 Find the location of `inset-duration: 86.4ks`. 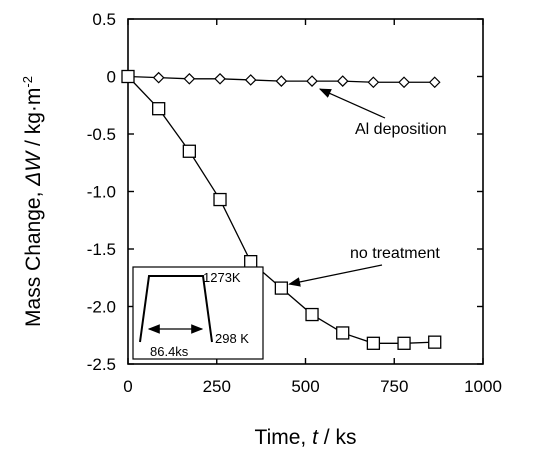

inset-duration: 86.4ks is located at coordinates (169, 351).